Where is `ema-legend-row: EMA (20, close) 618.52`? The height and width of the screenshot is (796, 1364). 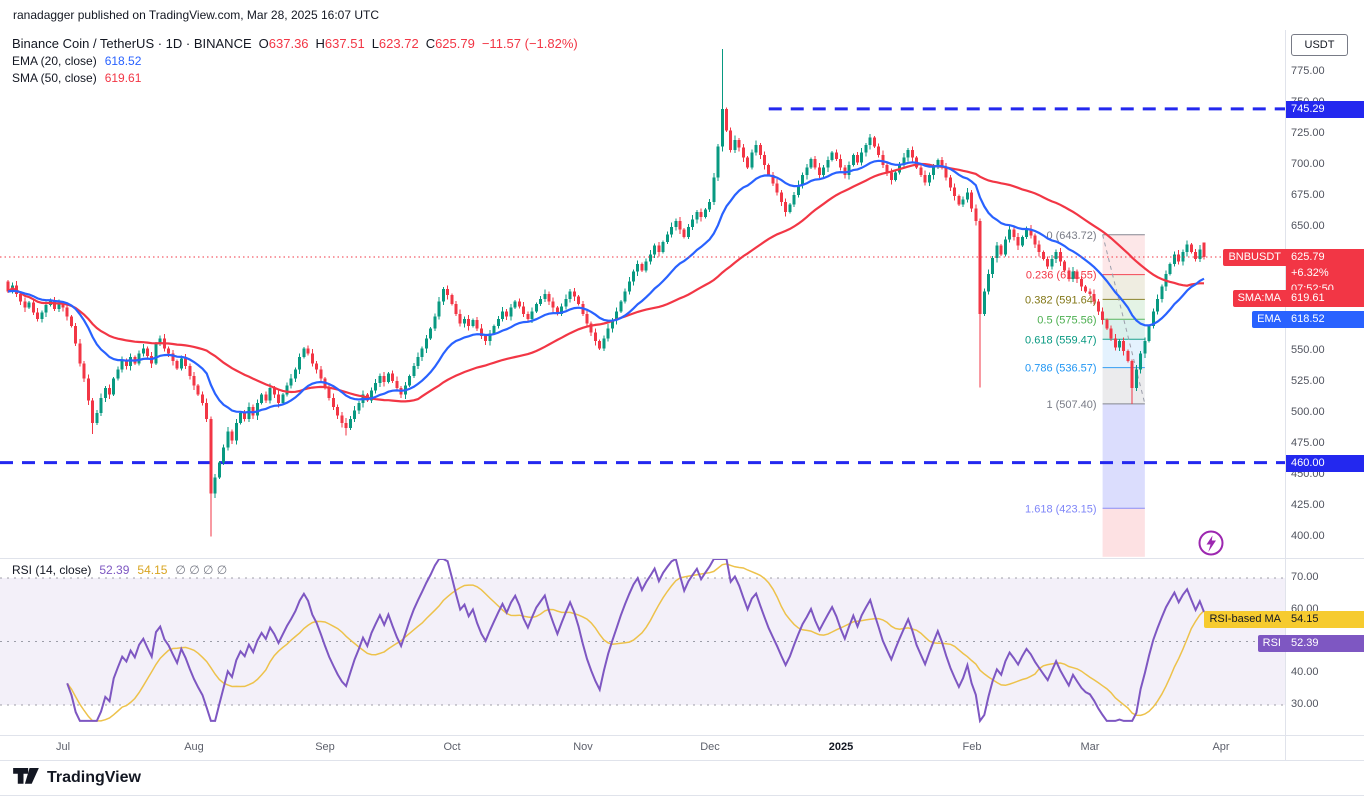 ema-legend-row: EMA (20, close) 618.52 is located at coordinates (295, 61).